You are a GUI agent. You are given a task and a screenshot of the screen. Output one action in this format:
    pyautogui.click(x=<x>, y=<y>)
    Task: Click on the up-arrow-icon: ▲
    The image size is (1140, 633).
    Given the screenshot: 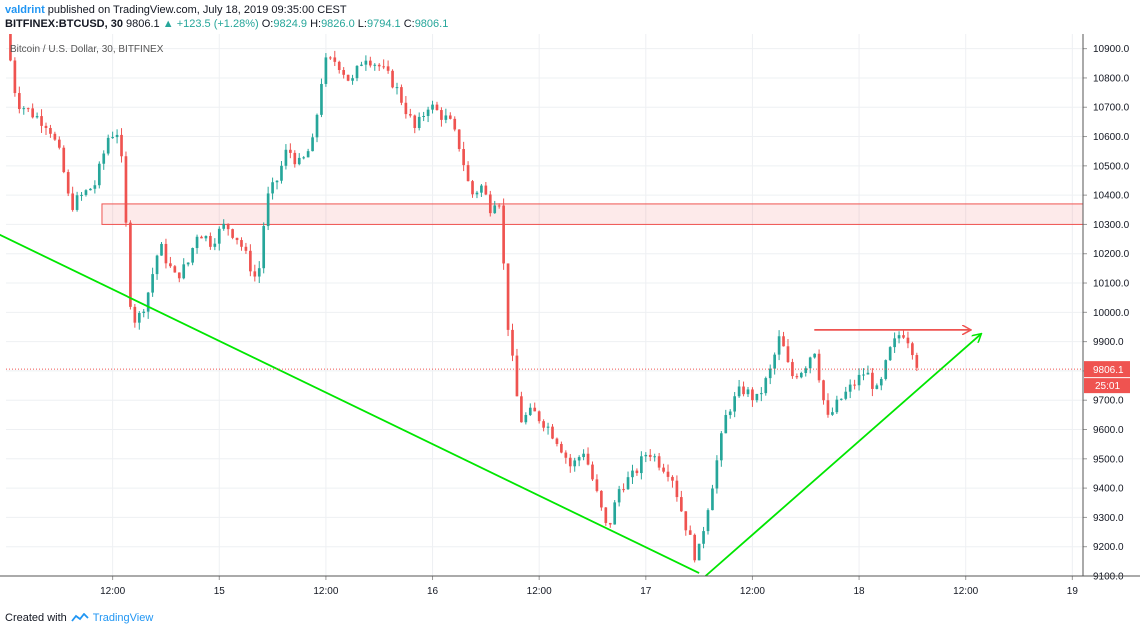 What is the action you would take?
    pyautogui.click(x=168, y=24)
    